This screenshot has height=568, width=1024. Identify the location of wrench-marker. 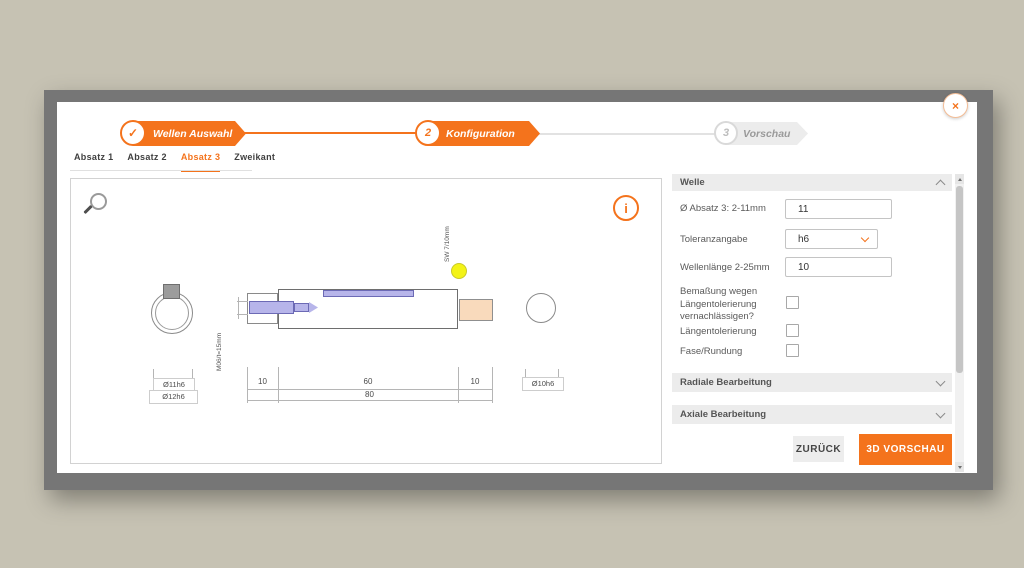
(459, 271).